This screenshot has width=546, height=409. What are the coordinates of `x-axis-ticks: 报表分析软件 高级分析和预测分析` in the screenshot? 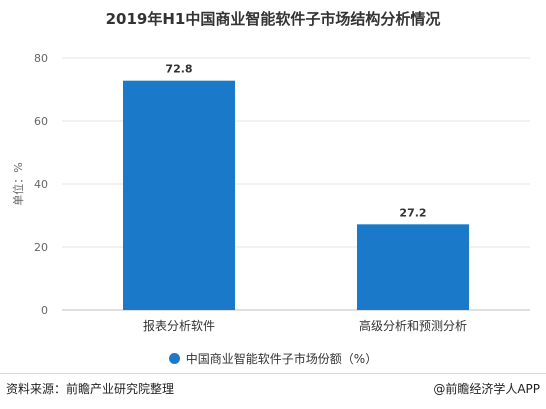 It's located at (305, 325).